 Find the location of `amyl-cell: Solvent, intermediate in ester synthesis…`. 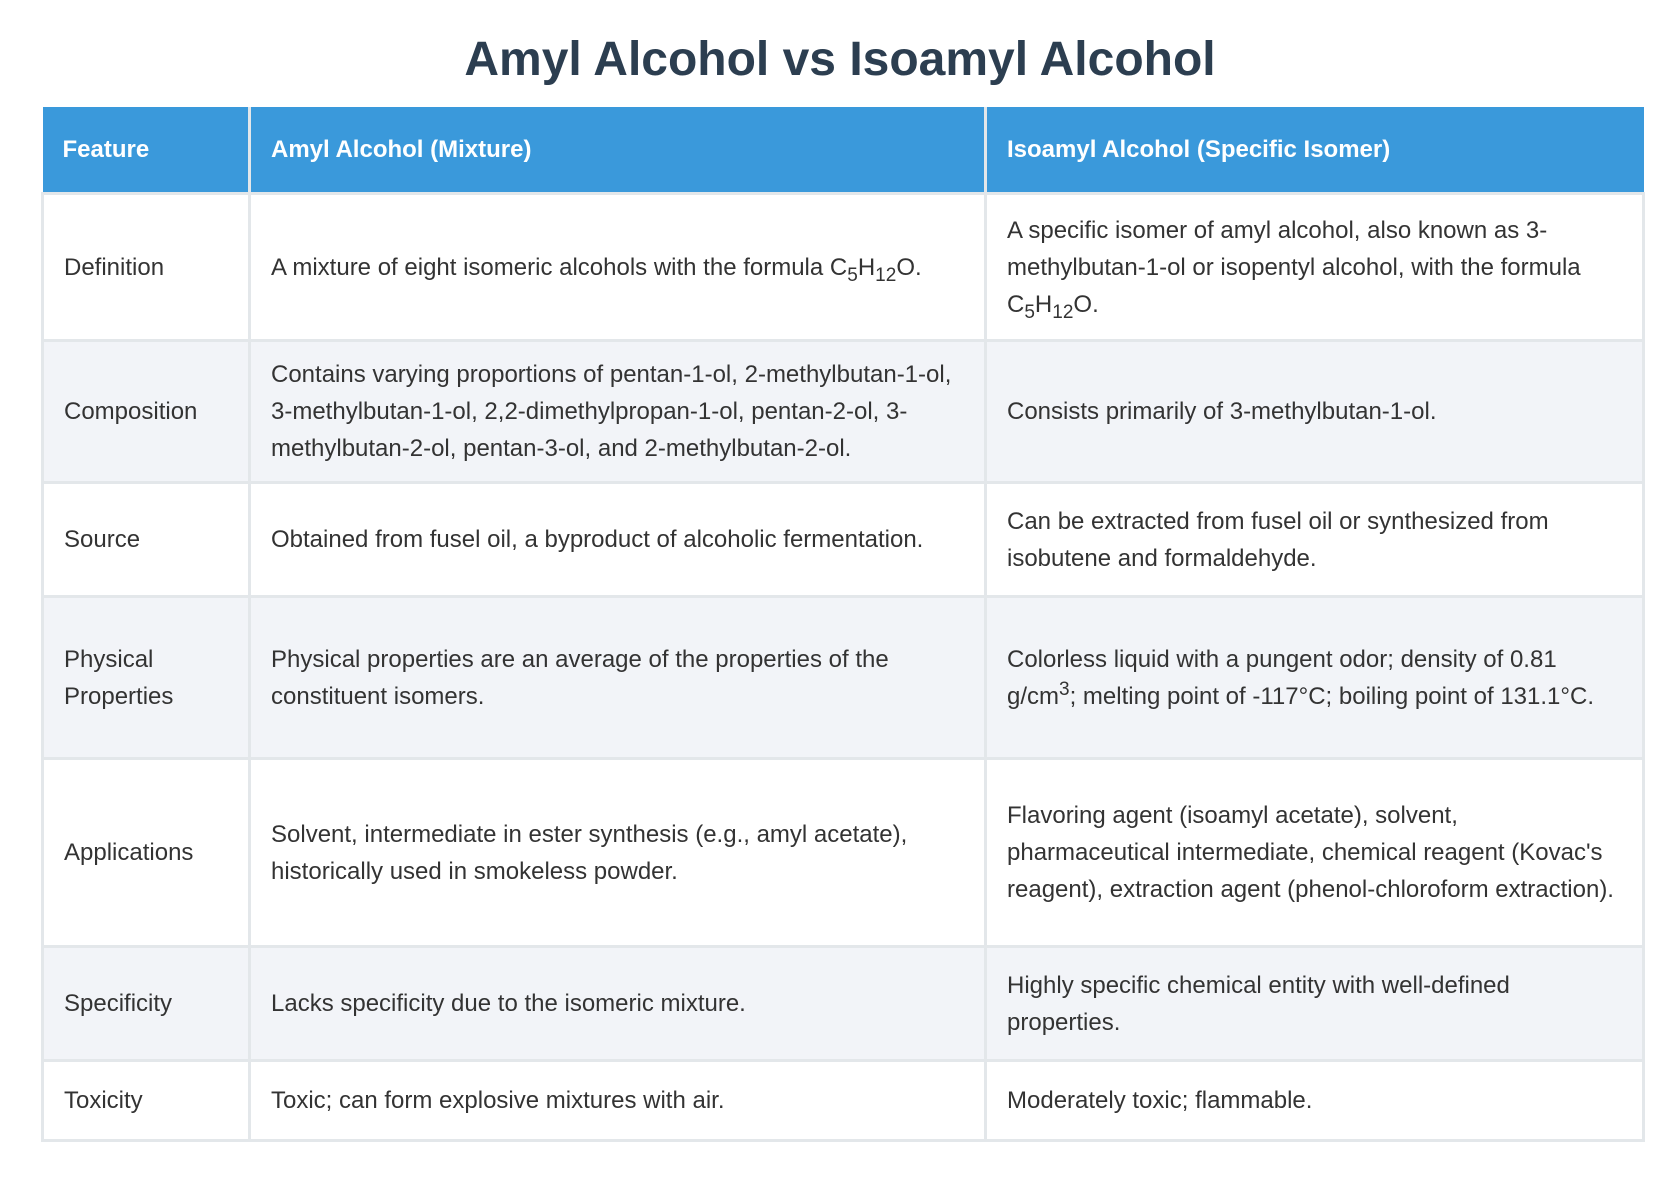

amyl-cell: Solvent, intermediate in ester synthesis… is located at coordinates (617, 852).